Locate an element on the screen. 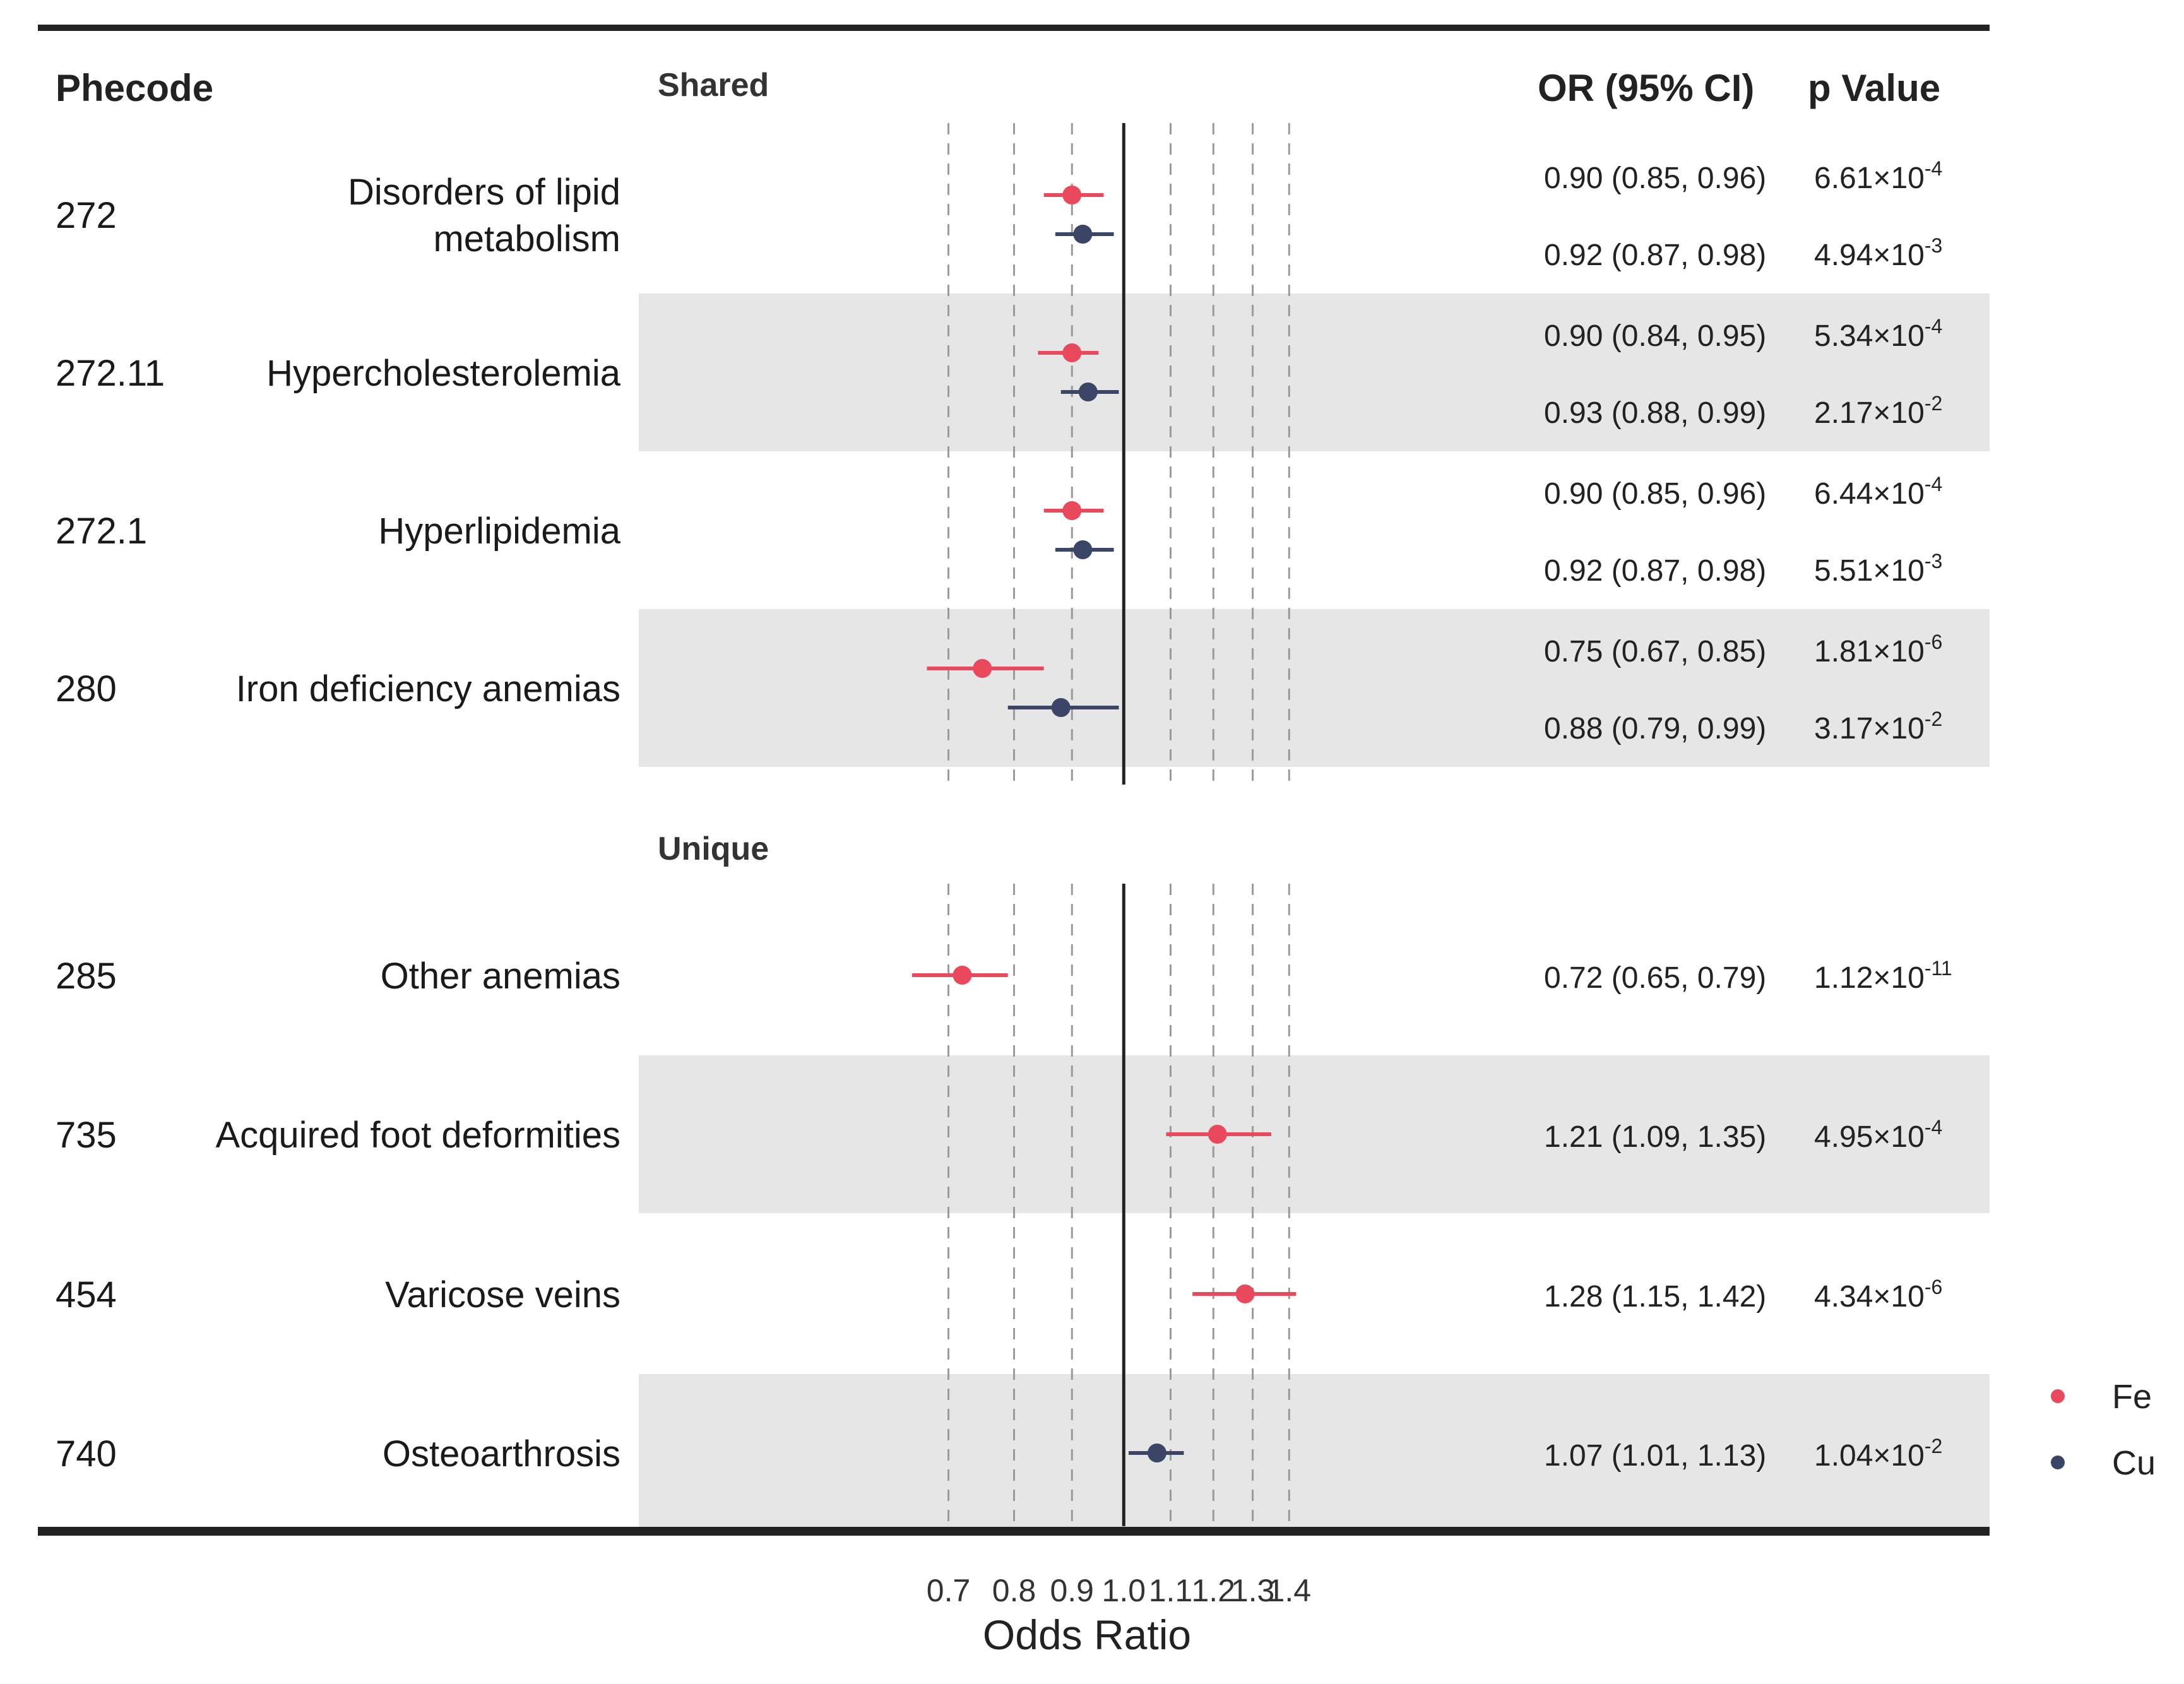 The width and height of the screenshot is (2184, 1684). p-value: 4.34×10⁻⁶ is located at coordinates (1878, 1294).